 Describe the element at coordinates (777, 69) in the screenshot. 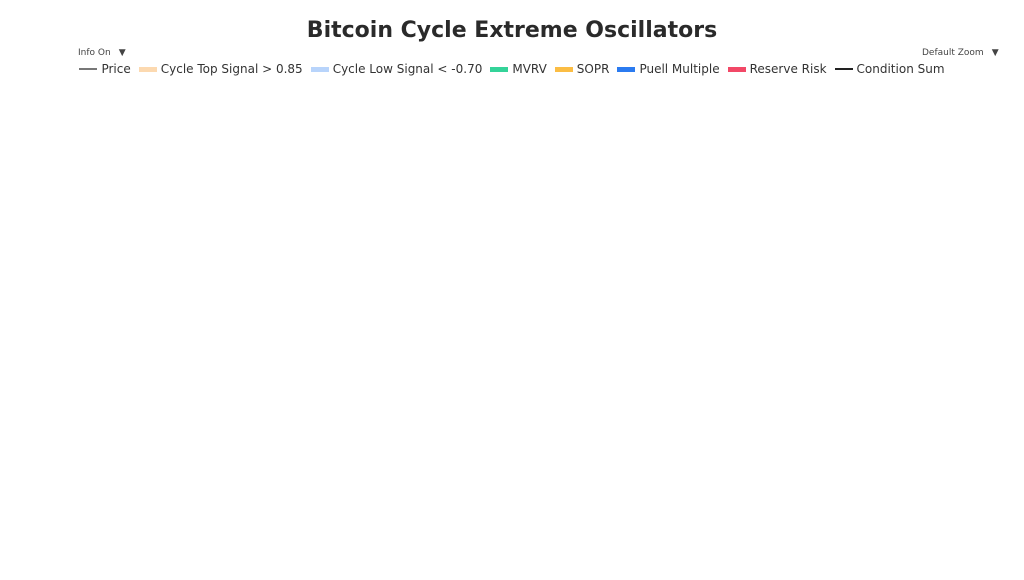

I see `legend-item-reserve-risk: Reserve Risk` at that location.